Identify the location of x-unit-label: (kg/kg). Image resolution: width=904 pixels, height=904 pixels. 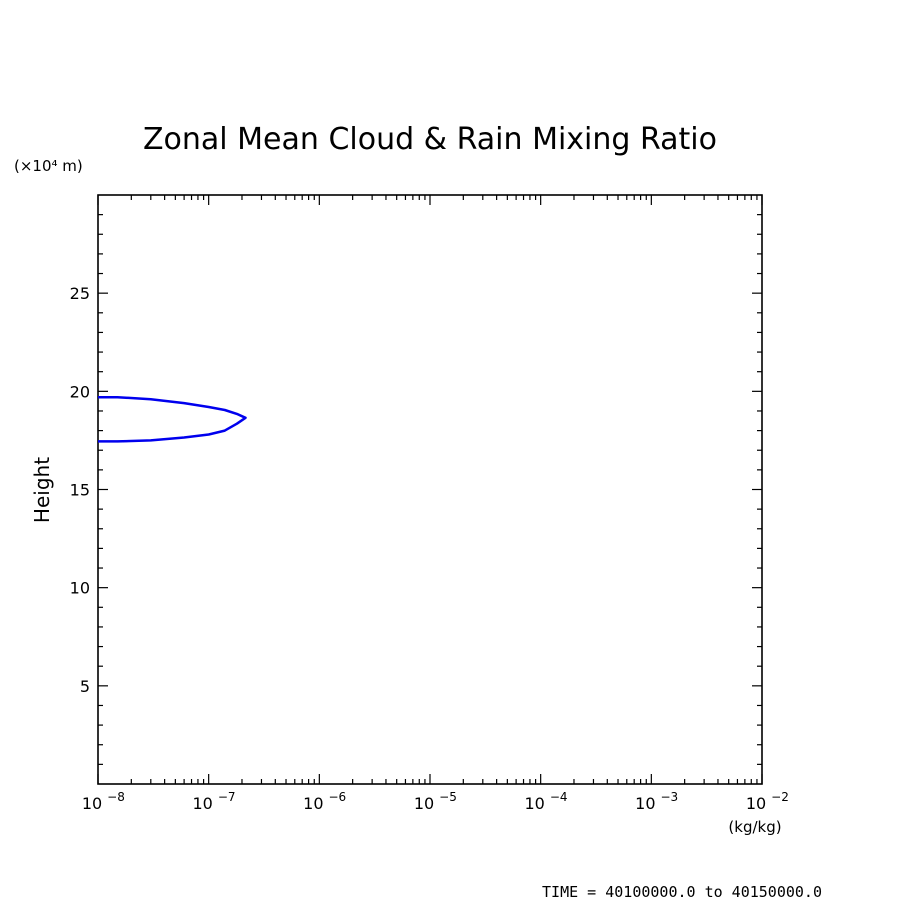
(754, 827).